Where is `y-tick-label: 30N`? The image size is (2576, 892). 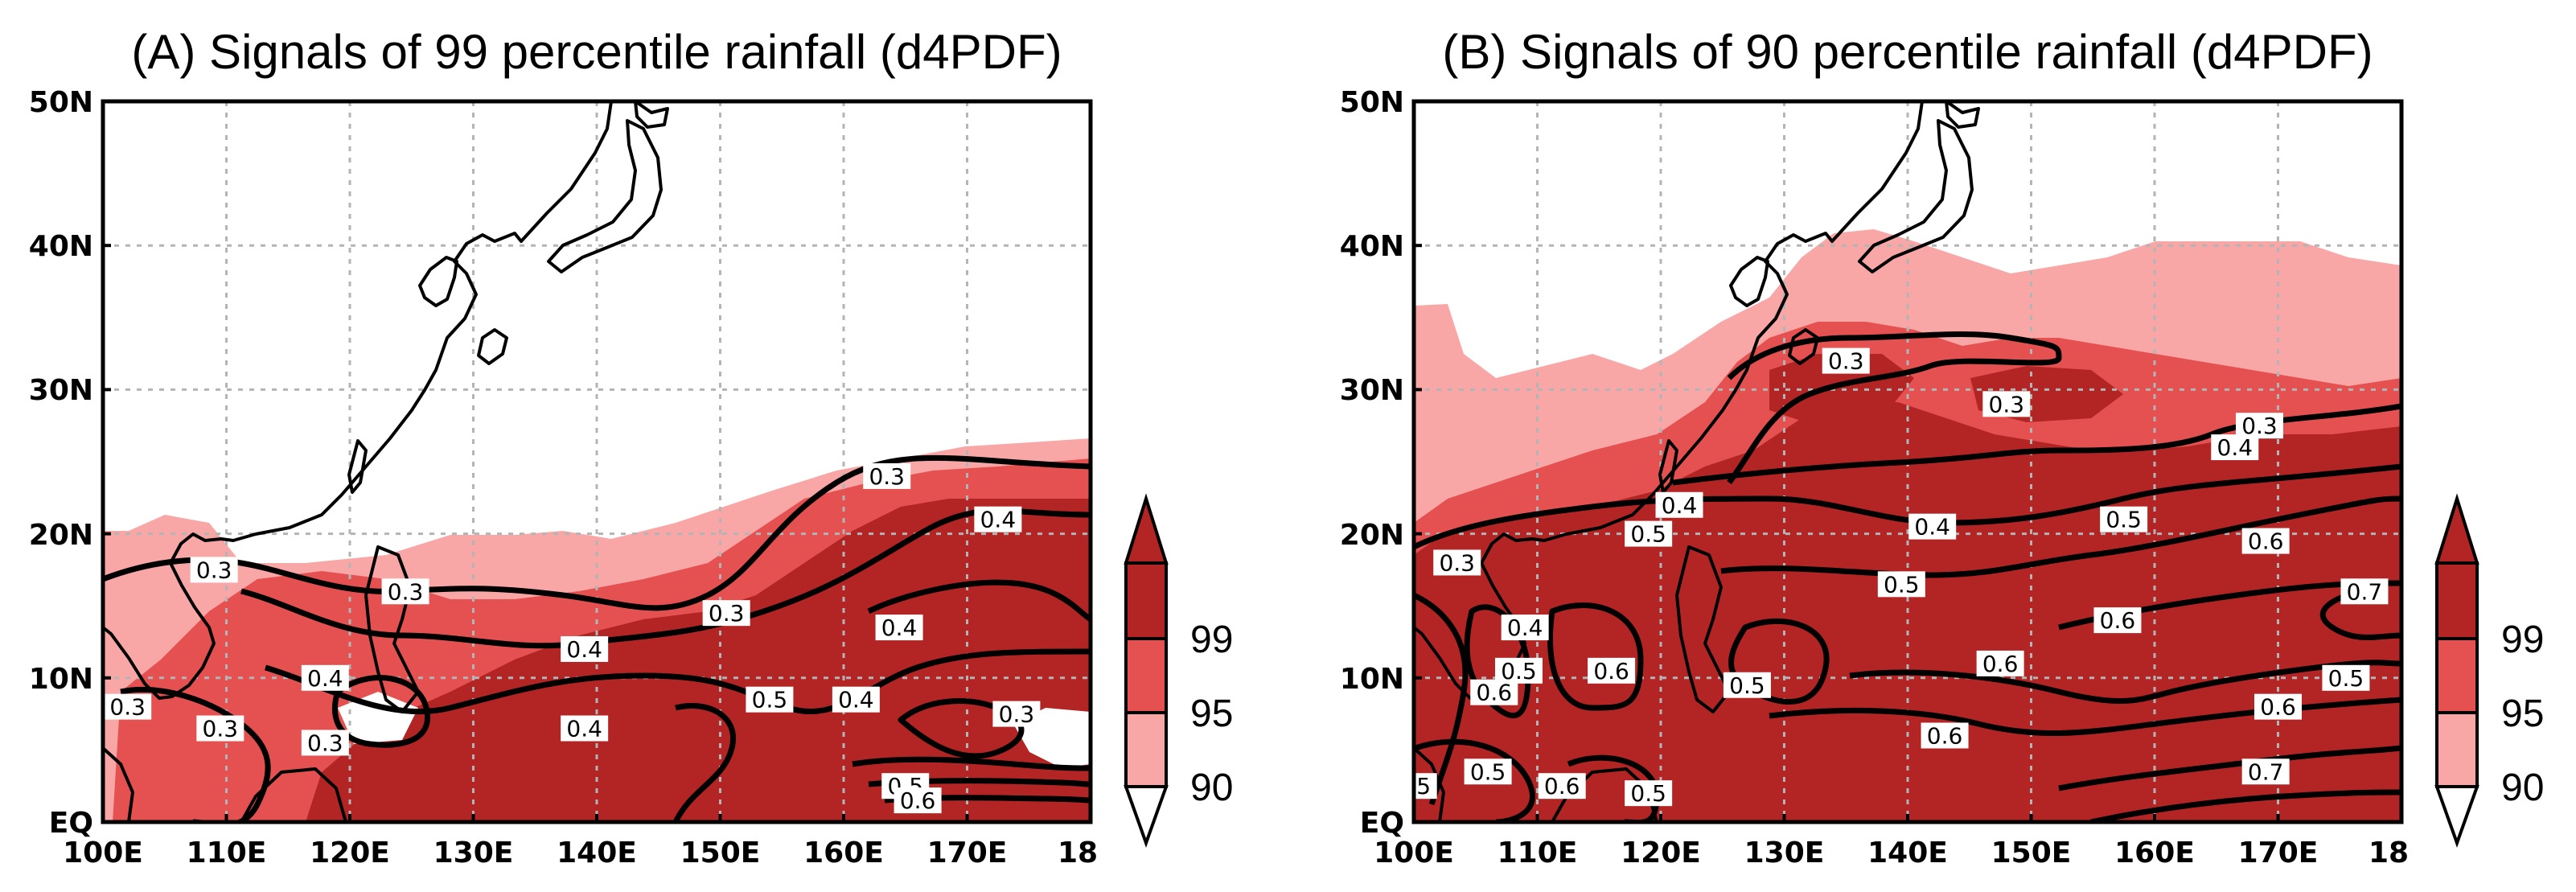
y-tick-label: 30N is located at coordinates (1372, 390).